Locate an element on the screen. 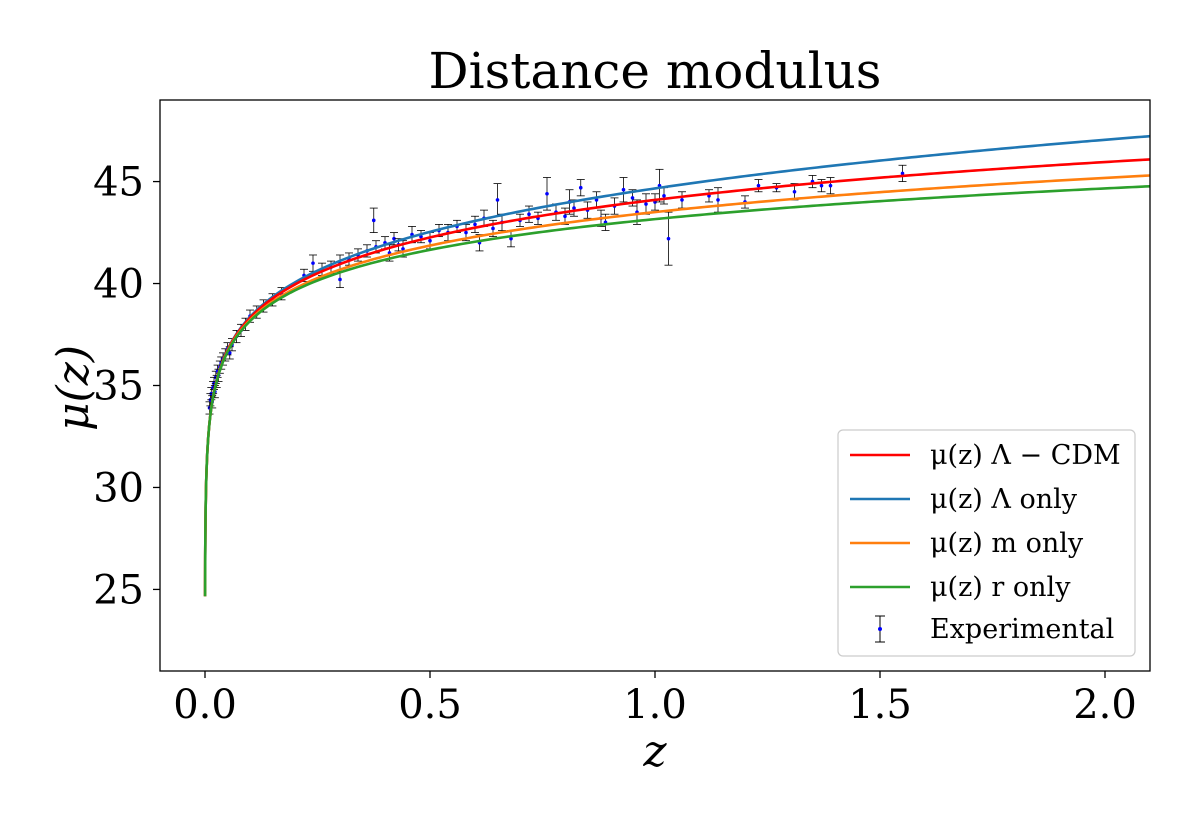 The width and height of the screenshot is (1200, 825). legend-label: μ(z) r only is located at coordinates (1000, 587).